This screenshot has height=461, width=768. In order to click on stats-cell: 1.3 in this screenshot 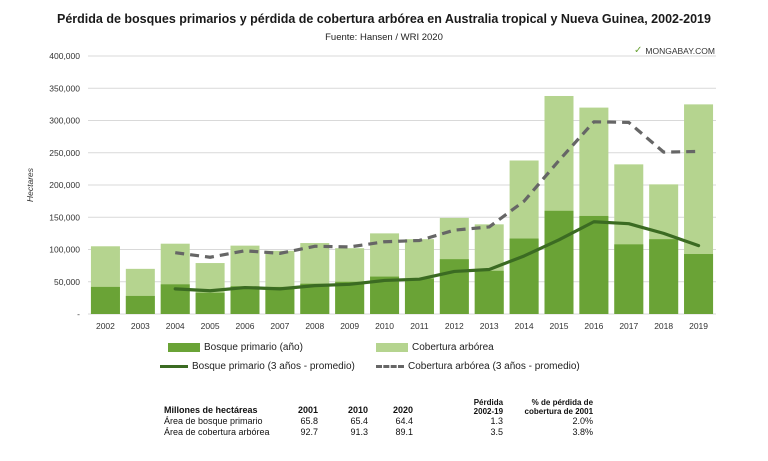, I will do `click(497, 421)`.